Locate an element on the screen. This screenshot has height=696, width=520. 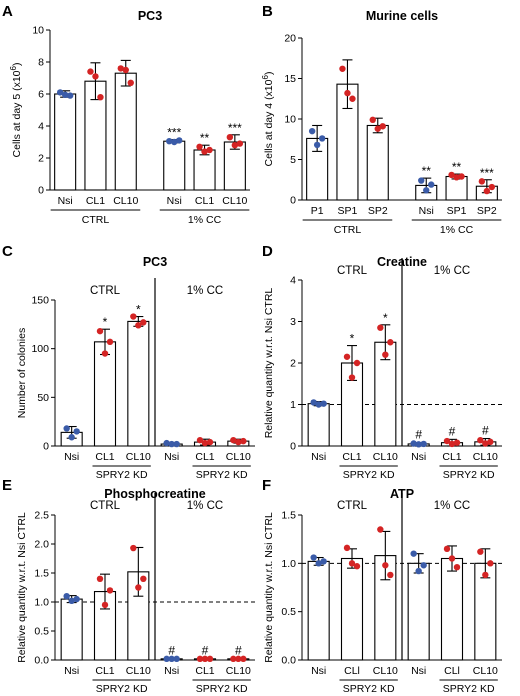
panel-letter: D is located at coordinates (267, 251).